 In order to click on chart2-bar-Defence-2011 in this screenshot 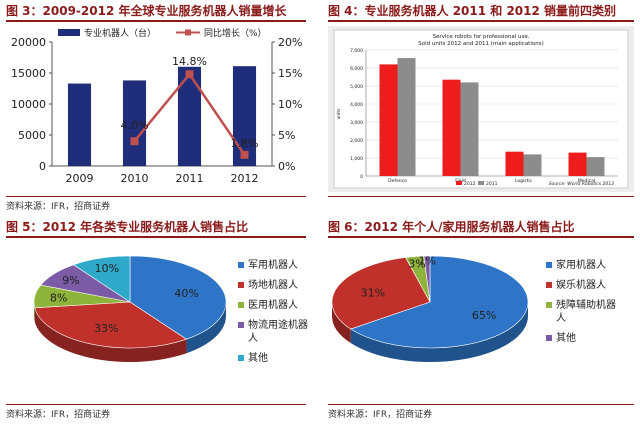, I will do `click(406, 117)`.